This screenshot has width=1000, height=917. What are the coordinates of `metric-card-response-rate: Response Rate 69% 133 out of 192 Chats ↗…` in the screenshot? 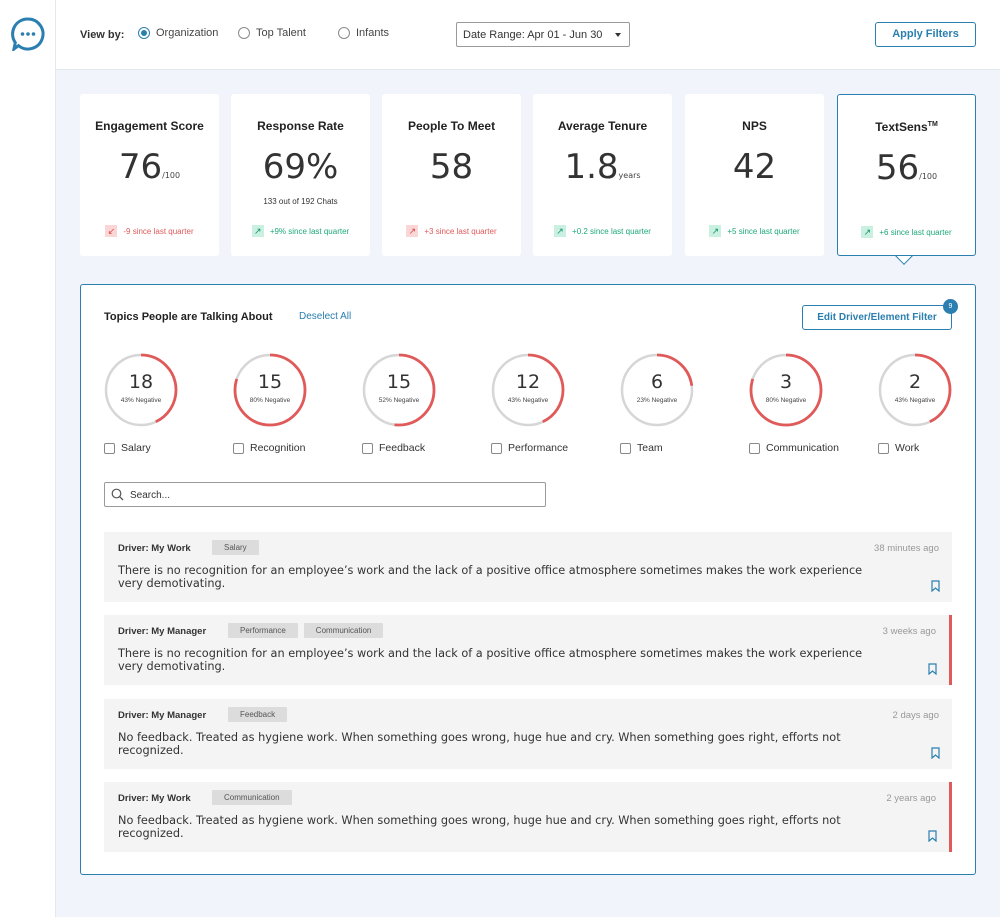 It's located at (300, 175).